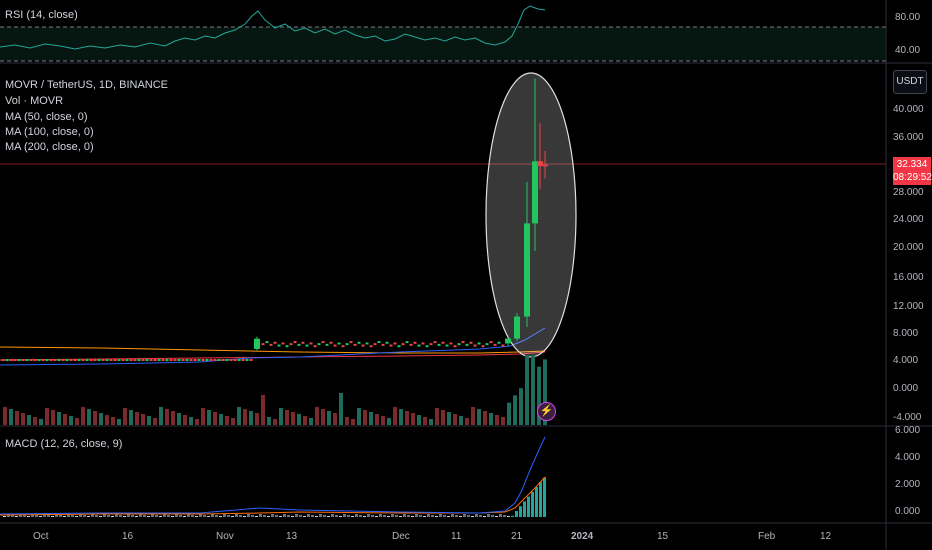  I want to click on ma50-legend: MA (50, close, 0), so click(46, 117).